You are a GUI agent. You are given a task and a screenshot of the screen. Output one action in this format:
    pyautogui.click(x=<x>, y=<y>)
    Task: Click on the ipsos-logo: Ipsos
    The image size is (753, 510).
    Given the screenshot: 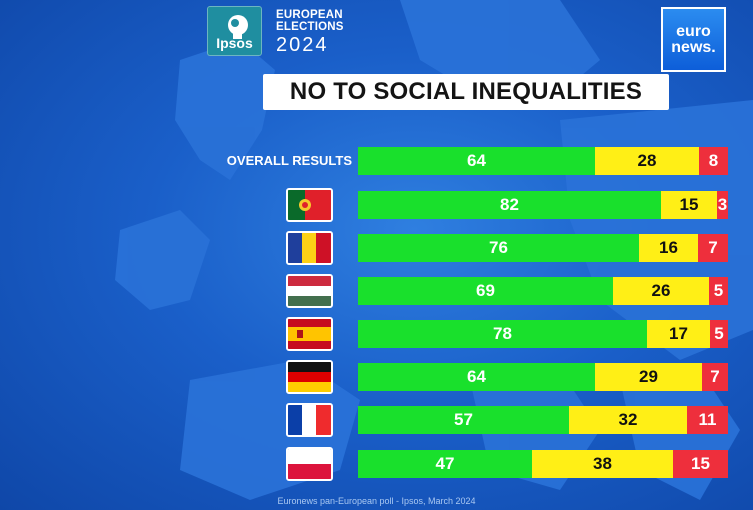 What is the action you would take?
    pyautogui.click(x=234, y=31)
    